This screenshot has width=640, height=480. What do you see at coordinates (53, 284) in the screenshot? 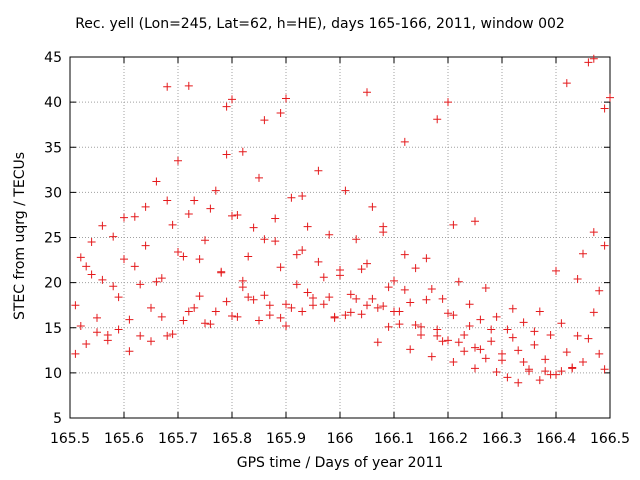
I see `y-tick-label: 20` at bounding box center [53, 284].